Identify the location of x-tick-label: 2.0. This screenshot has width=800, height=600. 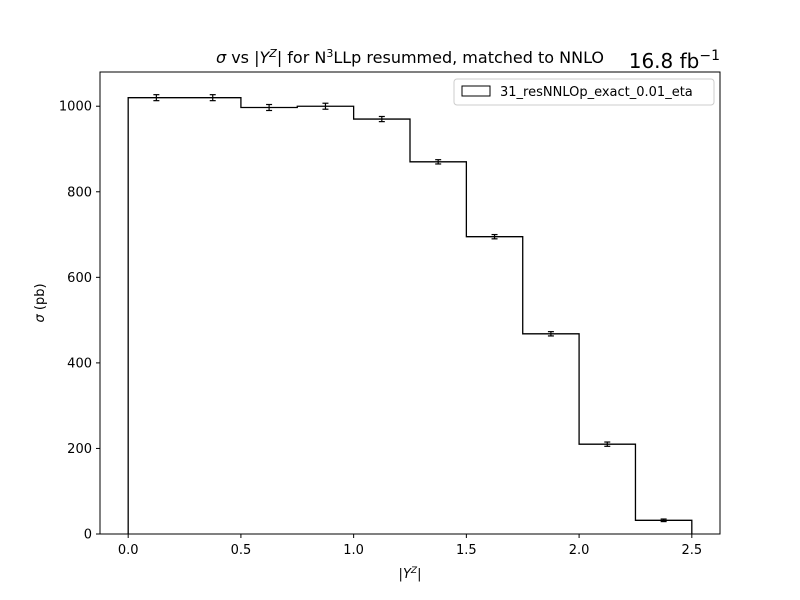
(579, 550).